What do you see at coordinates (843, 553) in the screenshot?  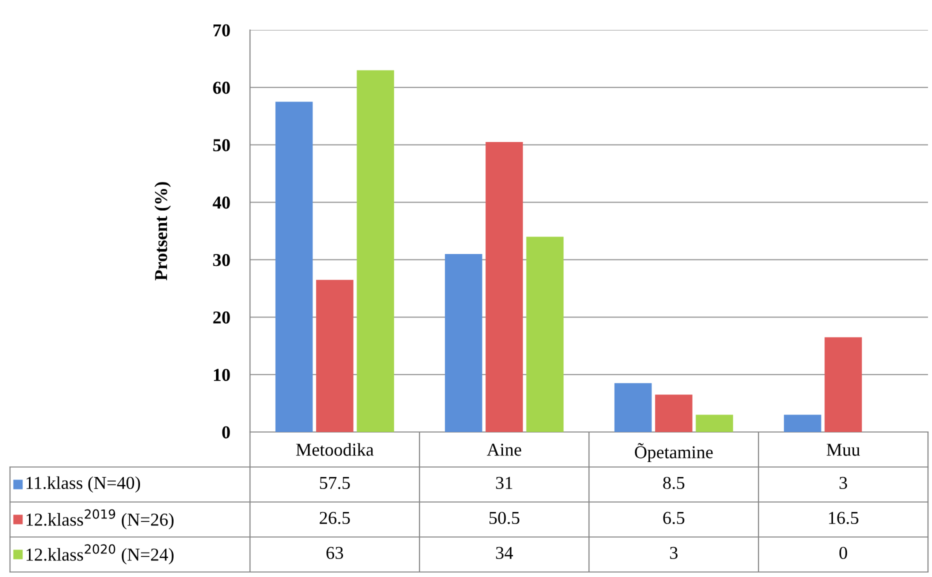 I see `data-label: 0` at bounding box center [843, 553].